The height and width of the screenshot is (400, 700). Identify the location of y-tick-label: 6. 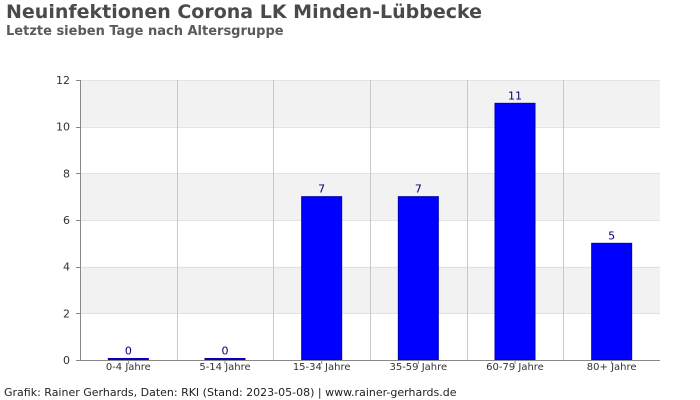
(66, 220).